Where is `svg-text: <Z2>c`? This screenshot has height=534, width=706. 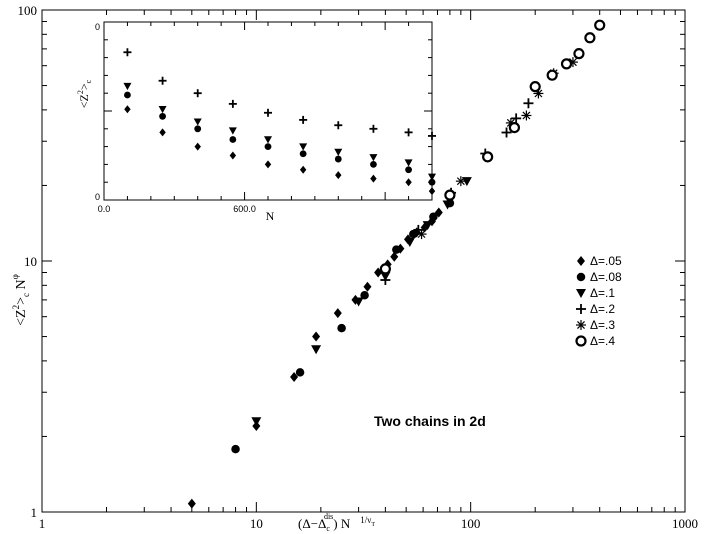 svg-text: <Z2>c is located at coordinates (84, 93).